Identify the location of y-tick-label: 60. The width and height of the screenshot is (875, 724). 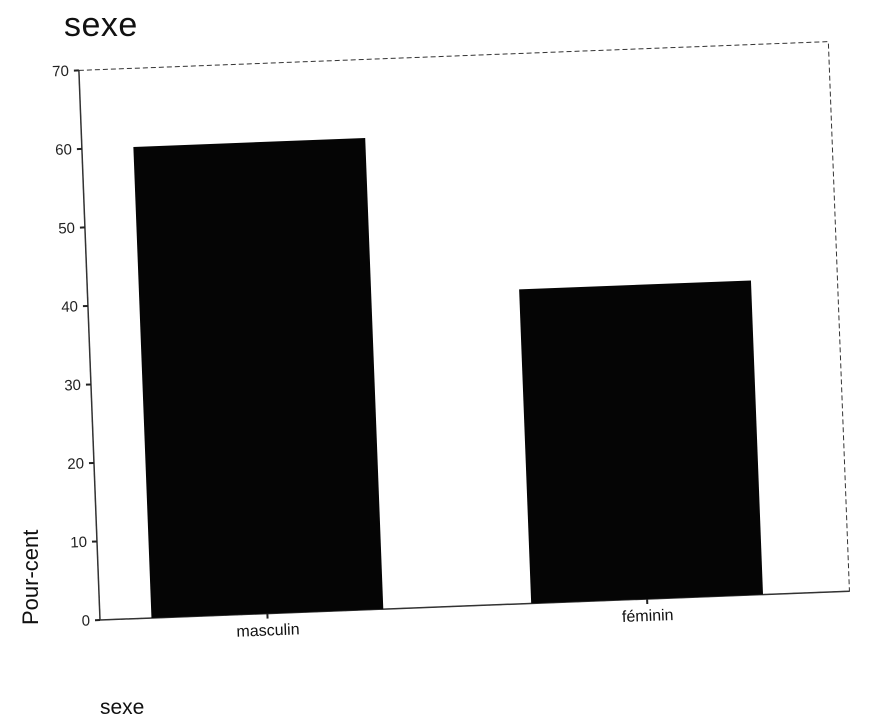
(63, 150).